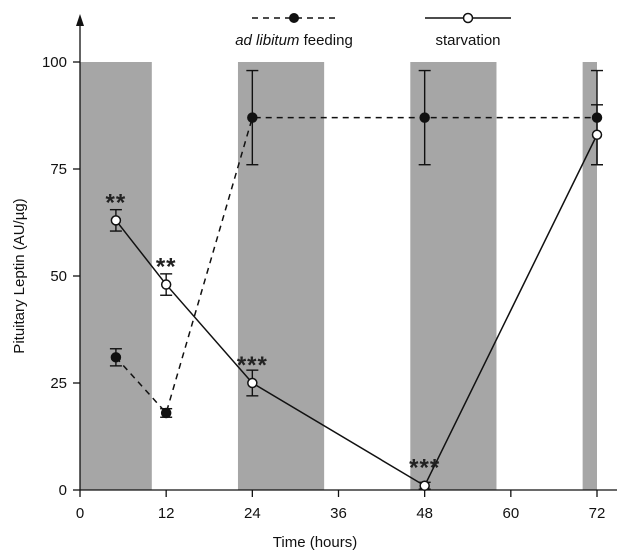 The image size is (623, 551). I want to click on x-tick-label: 0, so click(80, 513).